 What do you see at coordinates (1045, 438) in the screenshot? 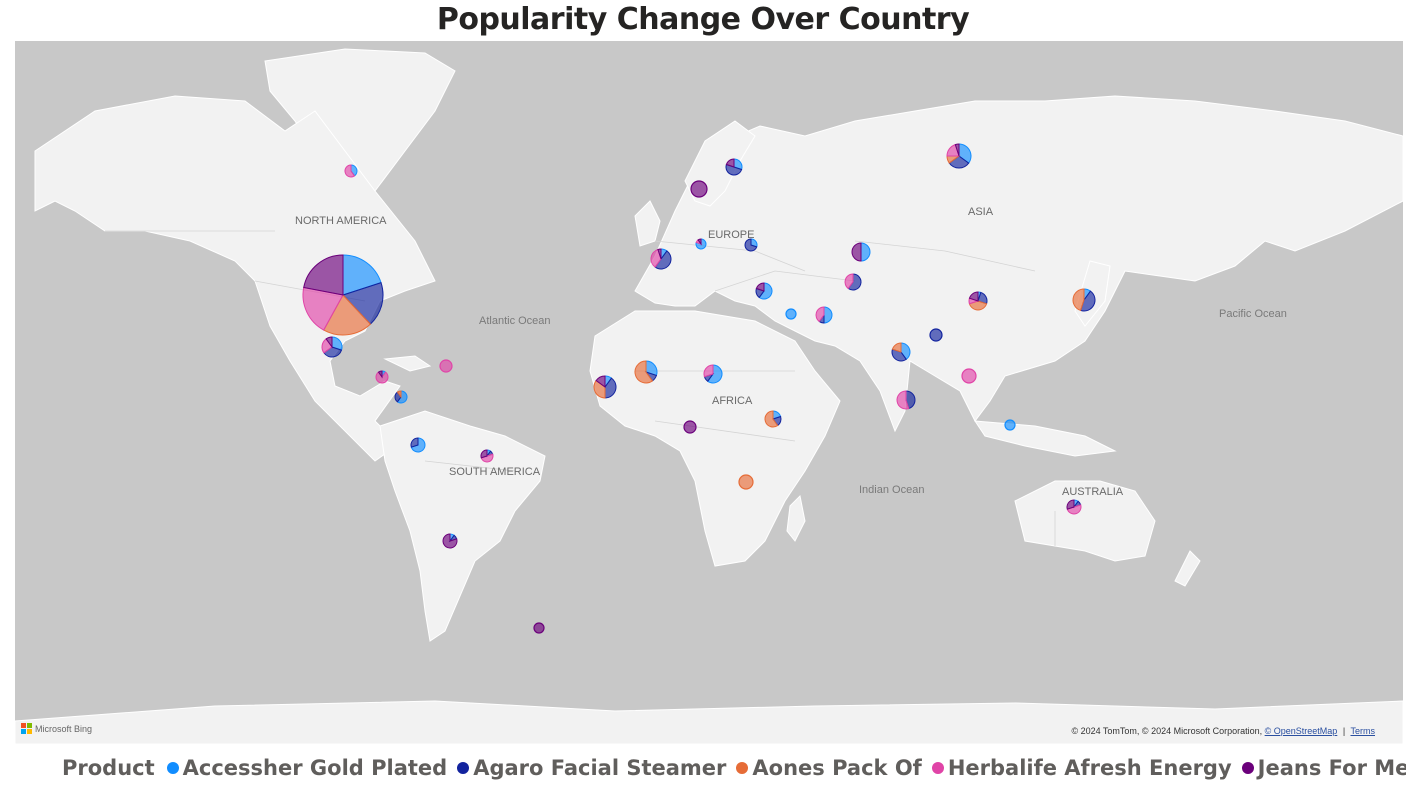
I see `land-indonesia` at bounding box center [1045, 438].